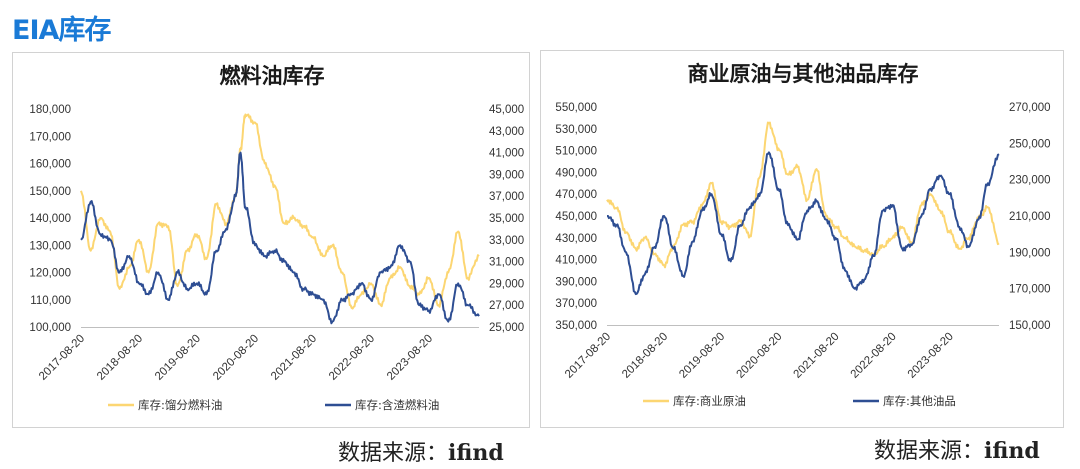 Image resolution: width=1080 pixels, height=469 pixels. I want to click on chart-title: 燃料油库存, so click(272, 76).